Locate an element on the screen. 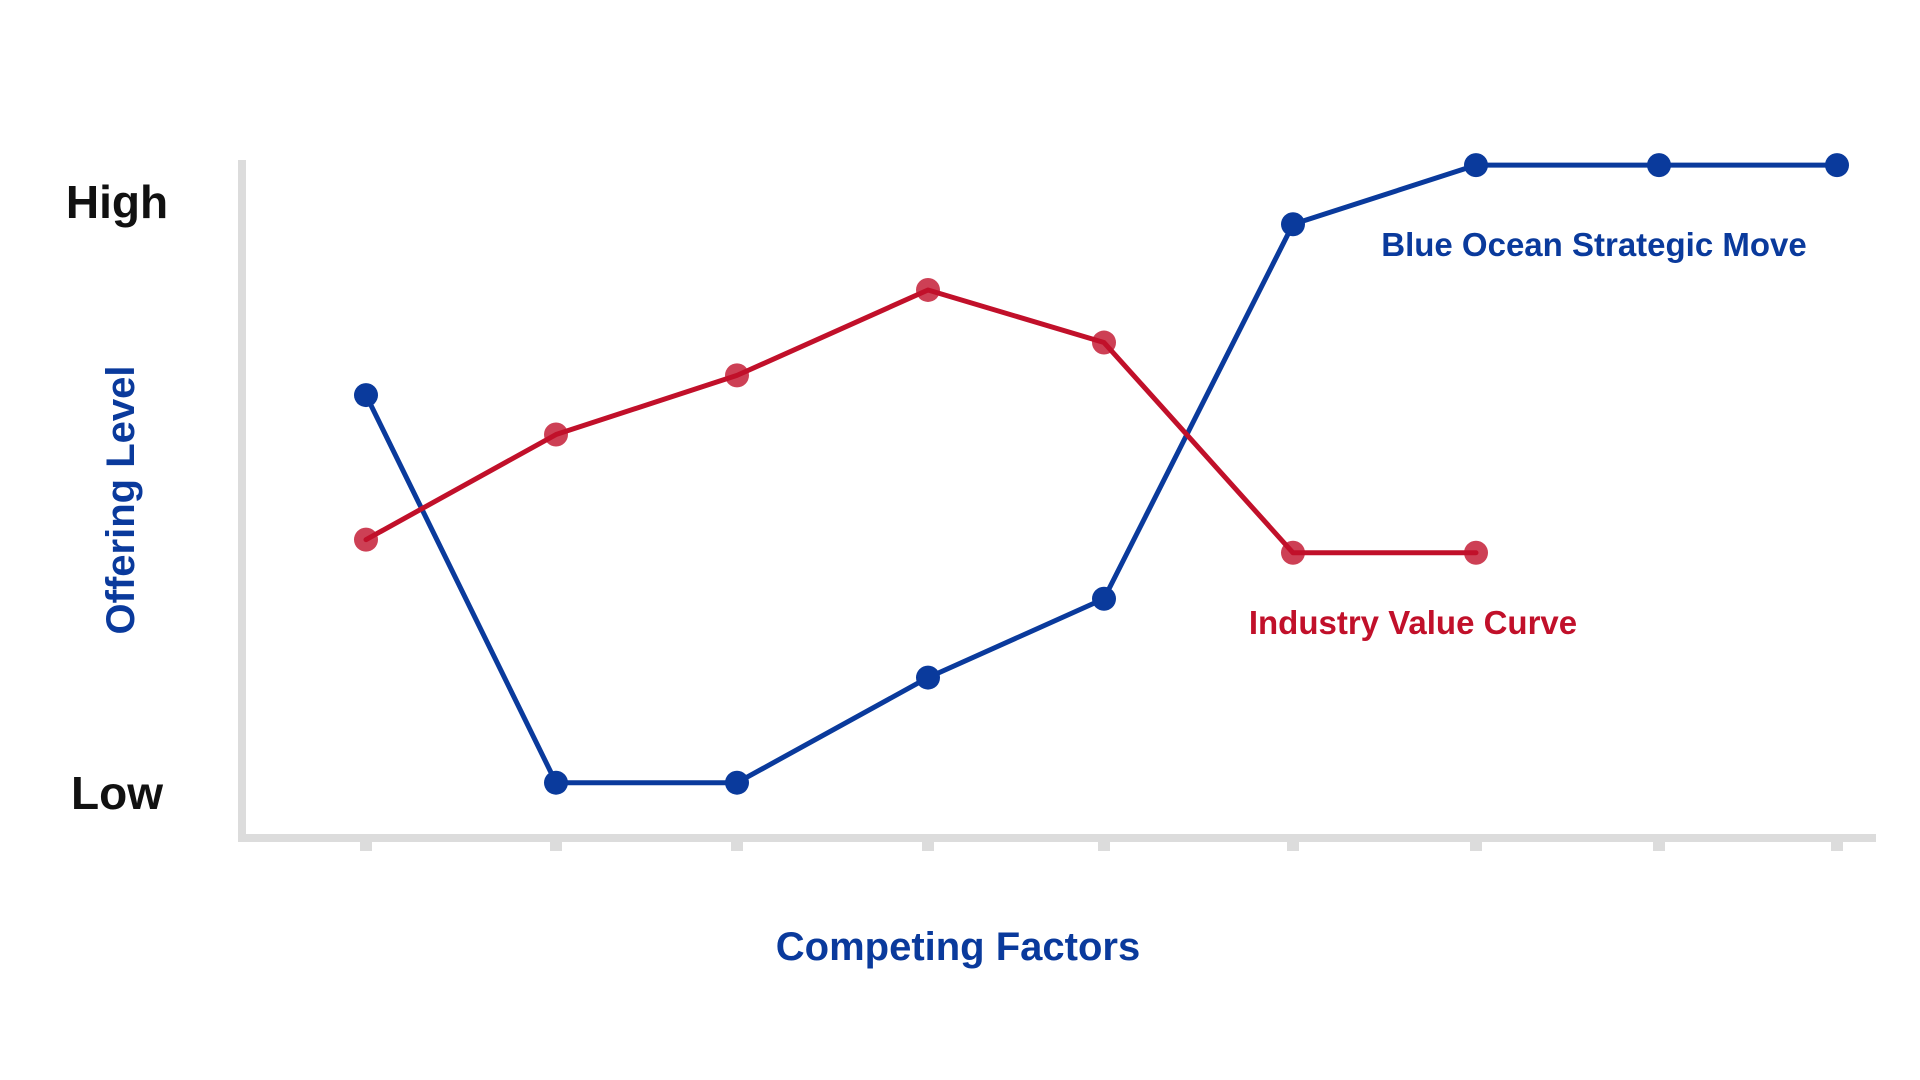  x-axis-title: Competing Factors is located at coordinates (958, 947).